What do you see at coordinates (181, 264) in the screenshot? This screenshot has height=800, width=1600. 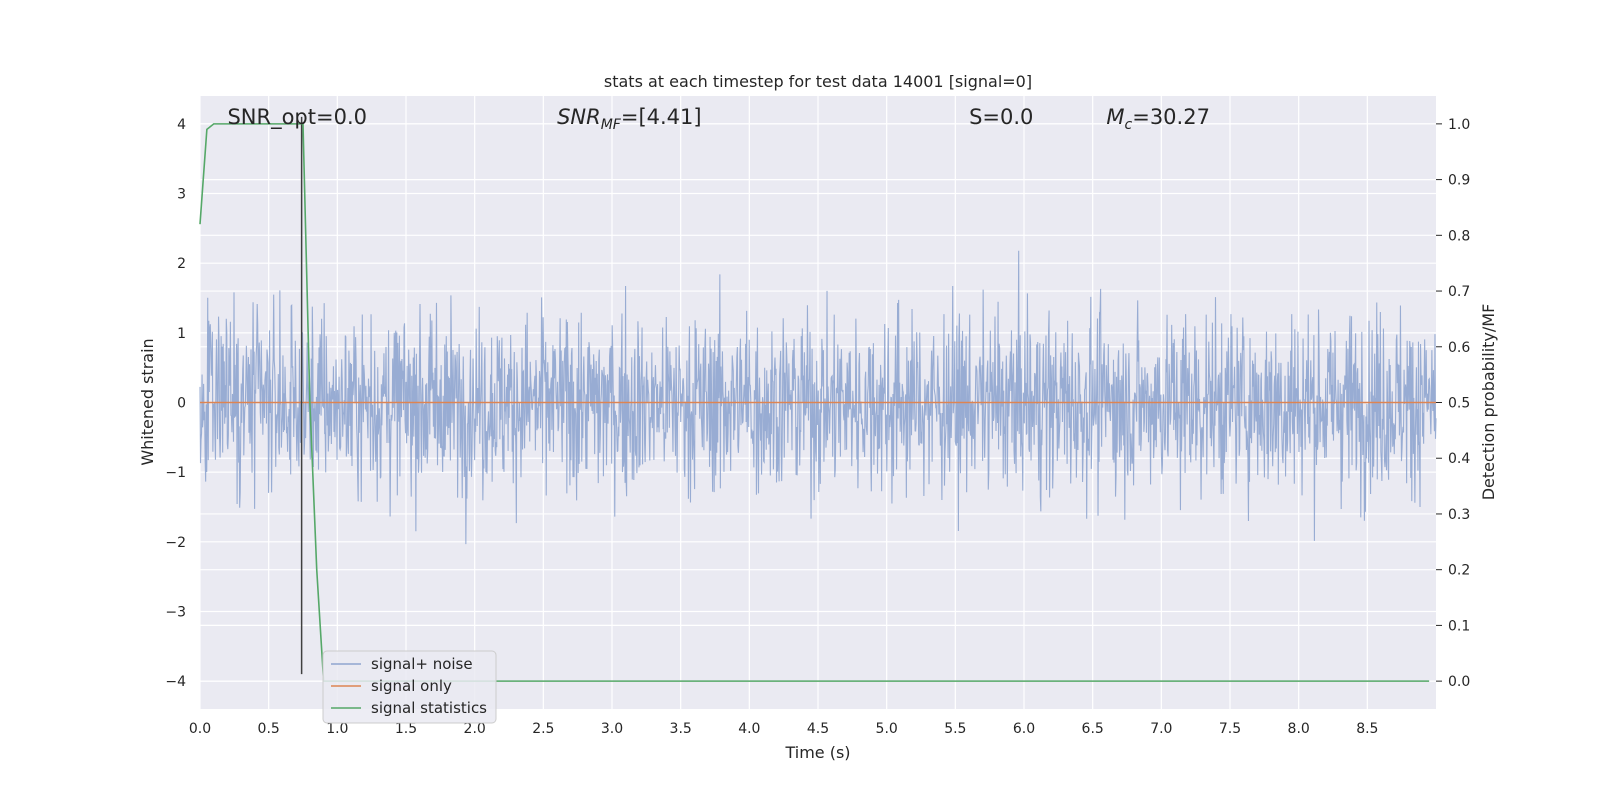 I see `y-left-tick-label: 2` at bounding box center [181, 264].